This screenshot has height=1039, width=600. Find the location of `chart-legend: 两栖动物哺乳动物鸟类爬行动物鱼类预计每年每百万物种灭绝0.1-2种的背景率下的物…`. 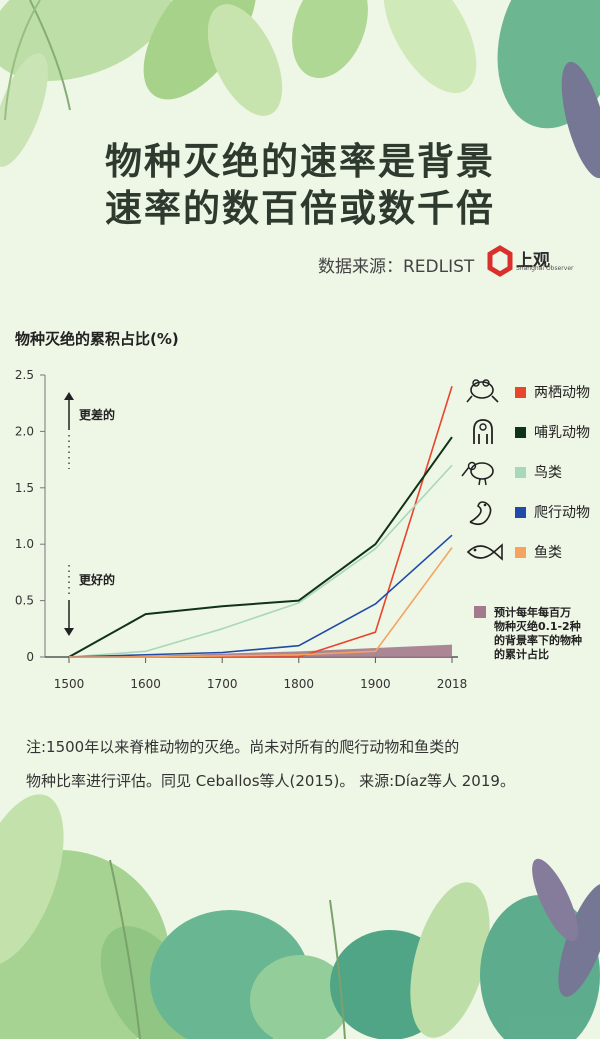

chart-legend: 两栖动物哺乳动物鸟类爬行动物鱼类预计每年每百万物种灭绝0.1-2种的背景率下的物… is located at coordinates (525, 520).